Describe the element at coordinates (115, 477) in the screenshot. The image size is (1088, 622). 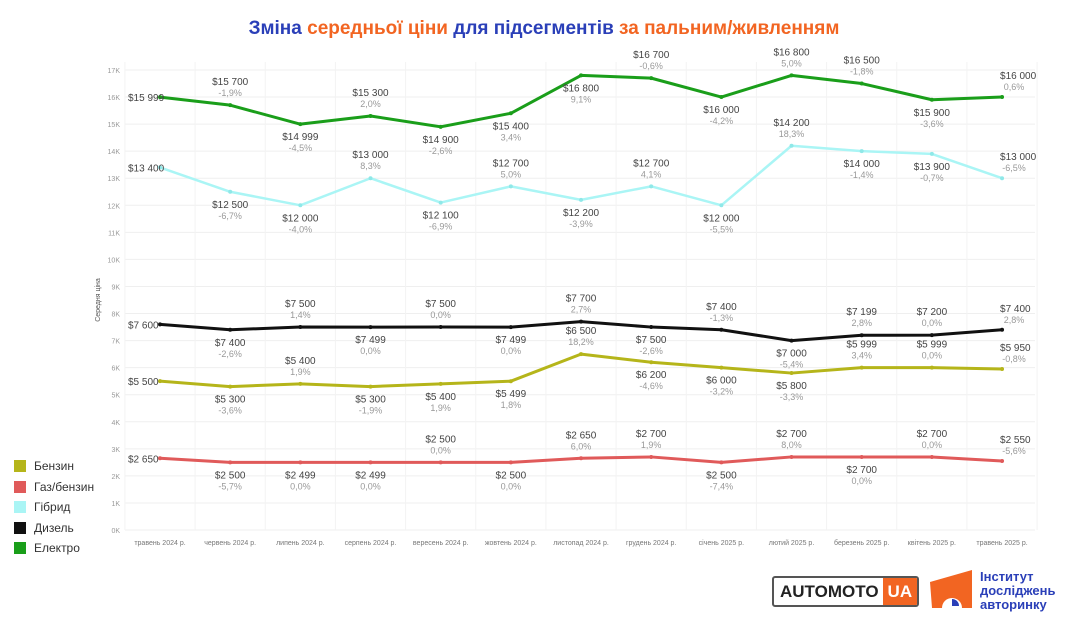
I see `y-tick-label: 2K` at that location.